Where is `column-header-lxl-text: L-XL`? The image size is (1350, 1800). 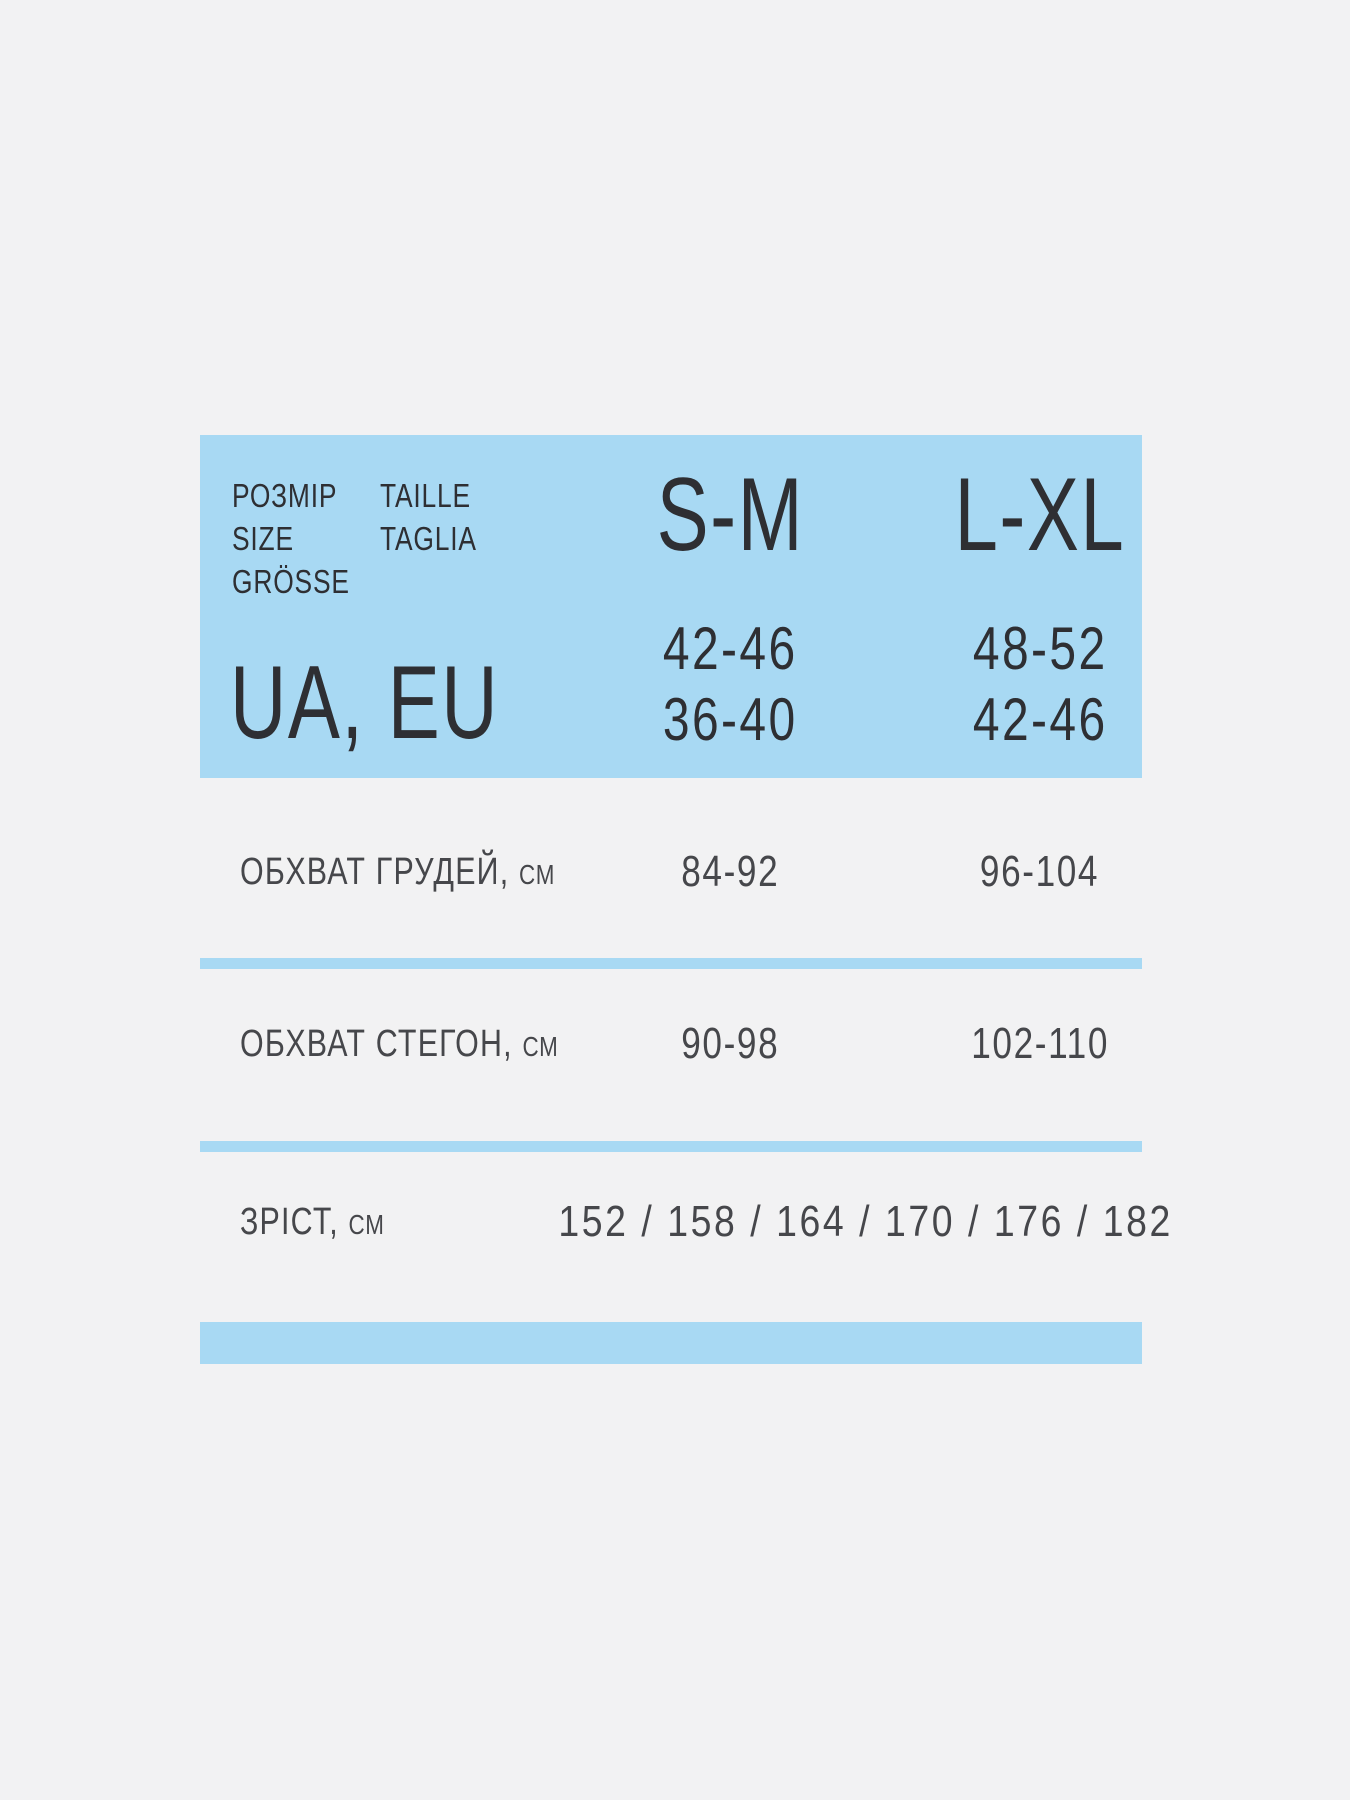 column-header-lxl-text: L-XL is located at coordinates (1040, 515).